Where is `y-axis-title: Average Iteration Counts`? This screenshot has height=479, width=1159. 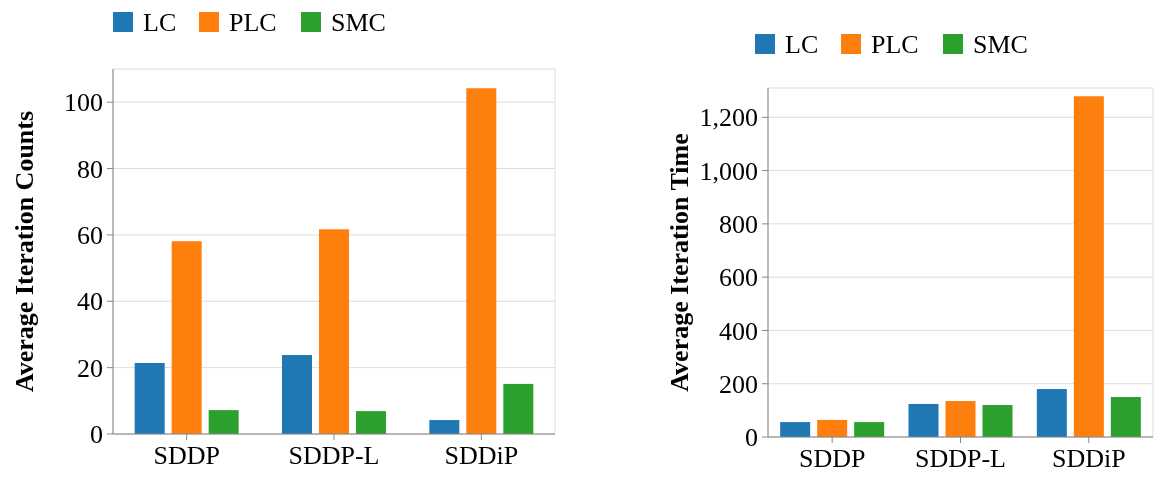
y-axis-title: Average Iteration Counts is located at coordinates (24, 251).